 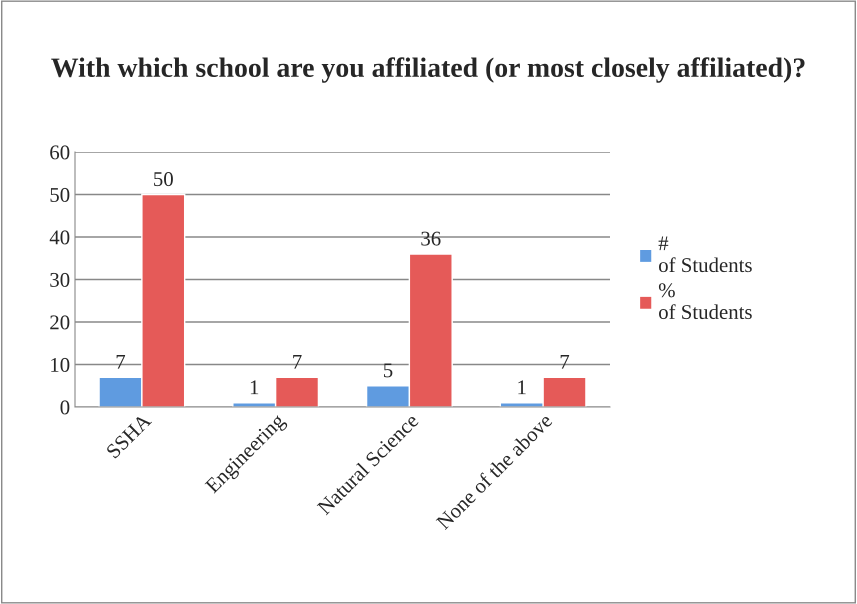 What do you see at coordinates (163, 179) in the screenshot?
I see `data-label: 50` at bounding box center [163, 179].